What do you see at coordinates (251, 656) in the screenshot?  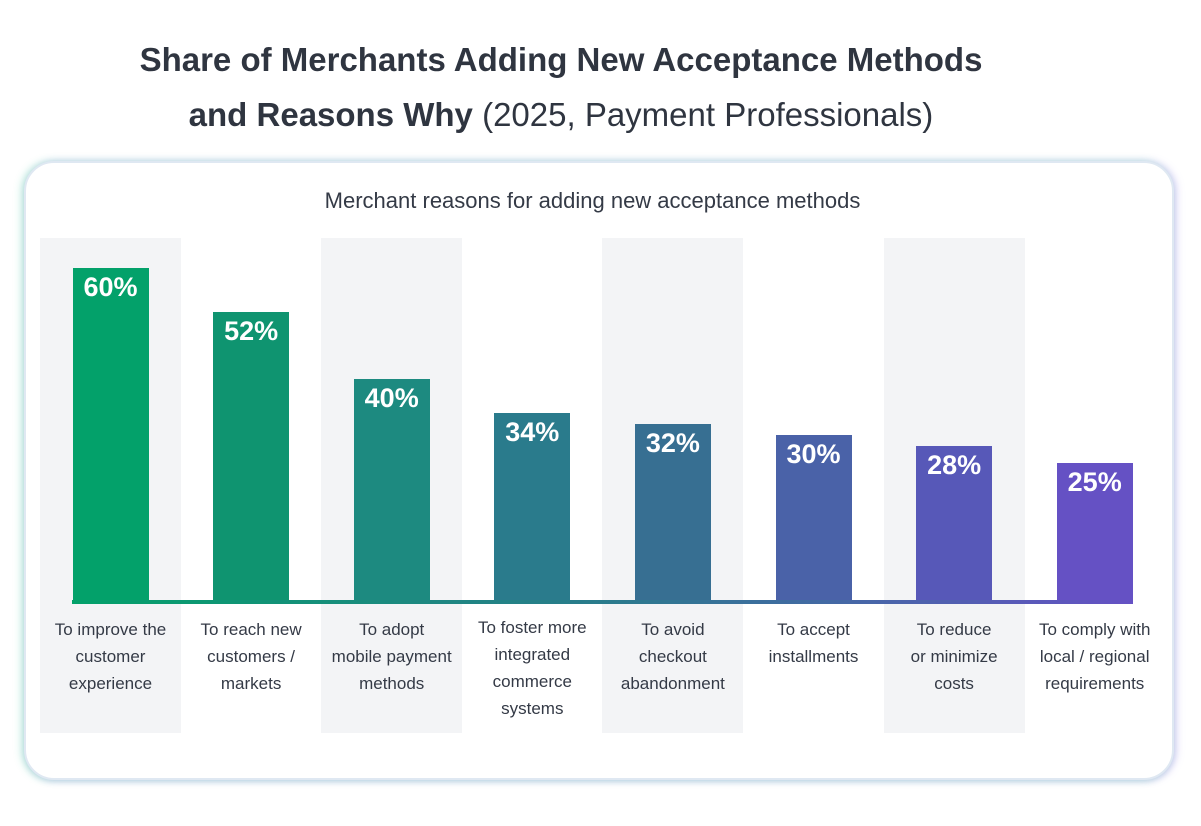 I see `category-label-2: To reach new customers / markets` at bounding box center [251, 656].